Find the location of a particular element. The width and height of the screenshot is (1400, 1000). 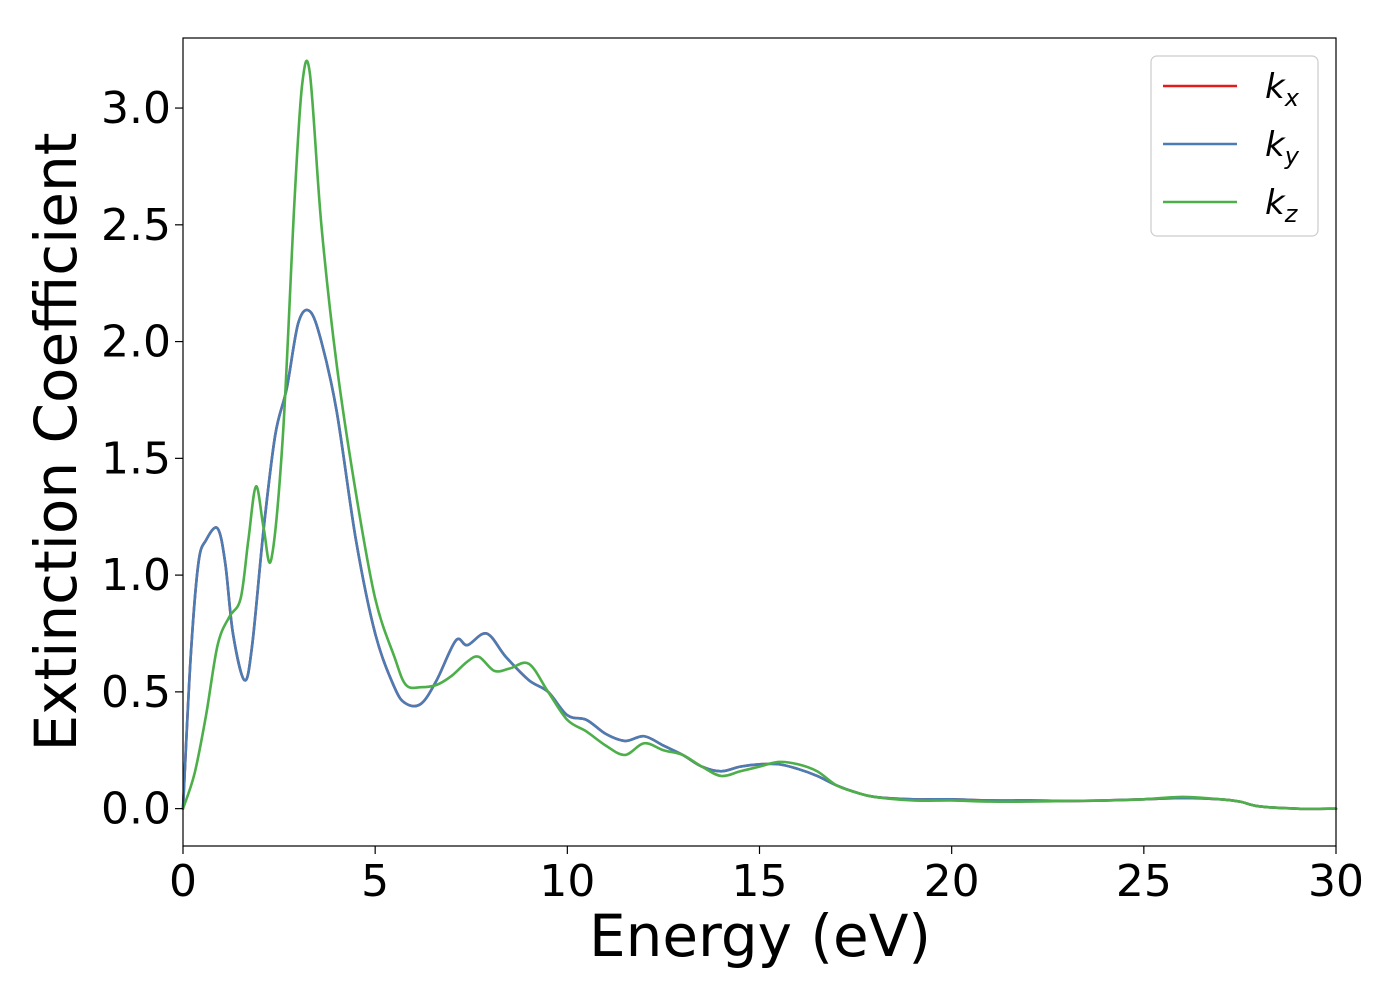

y-tick-label: 2.5 is located at coordinates (136, 225).